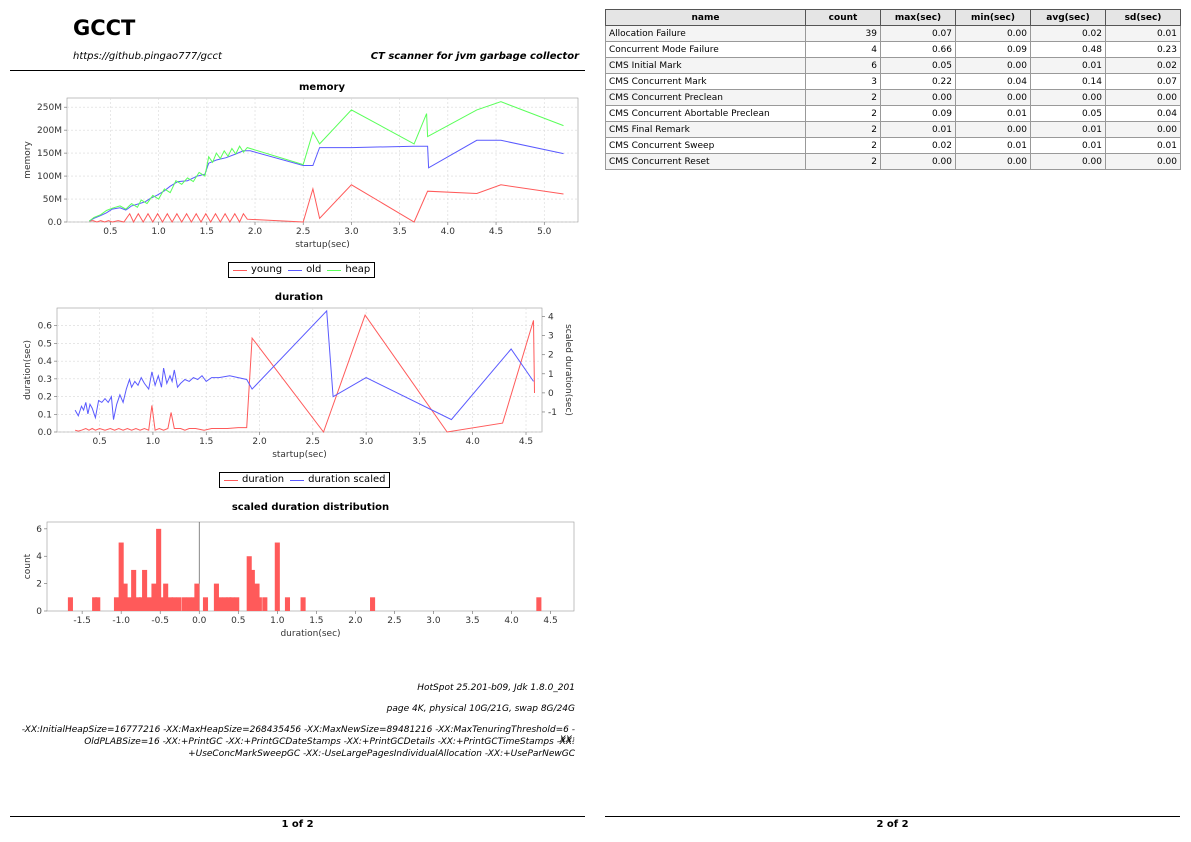 The image size is (1191, 842). What do you see at coordinates (551, 356) in the screenshot?
I see `y2-tick-label: 2` at bounding box center [551, 356].